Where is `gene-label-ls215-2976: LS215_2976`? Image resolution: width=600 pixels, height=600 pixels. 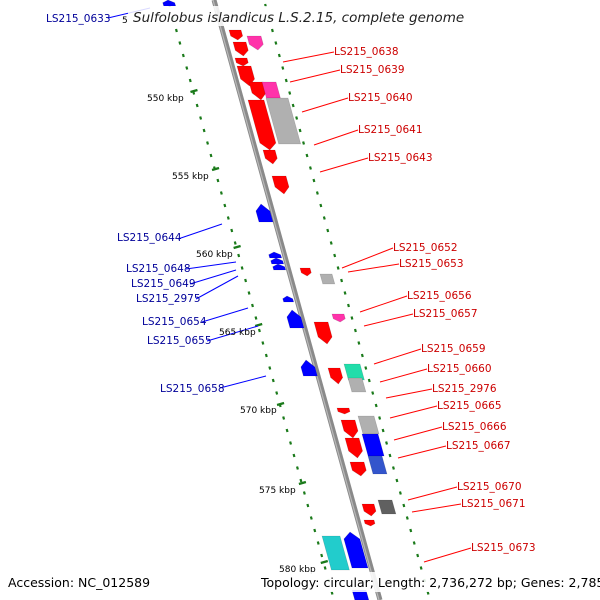 gene-label-ls215-2976: LS215_2976 is located at coordinates (464, 389).